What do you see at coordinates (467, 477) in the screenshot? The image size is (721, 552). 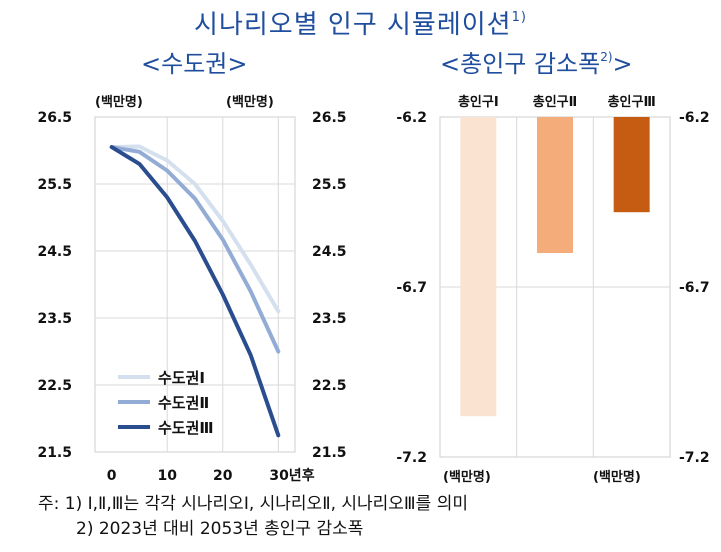 I see `bar-chart-unit-left: (백만명)` at bounding box center [467, 477].